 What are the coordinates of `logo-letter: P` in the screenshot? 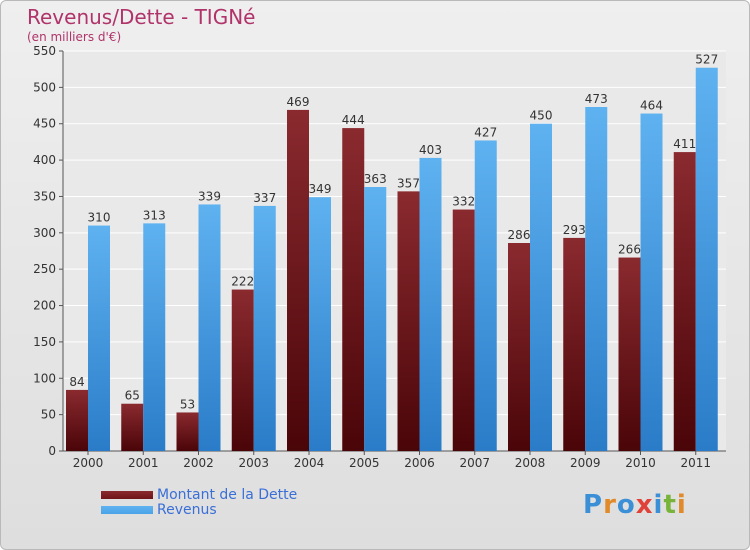 It's located at (593, 505).